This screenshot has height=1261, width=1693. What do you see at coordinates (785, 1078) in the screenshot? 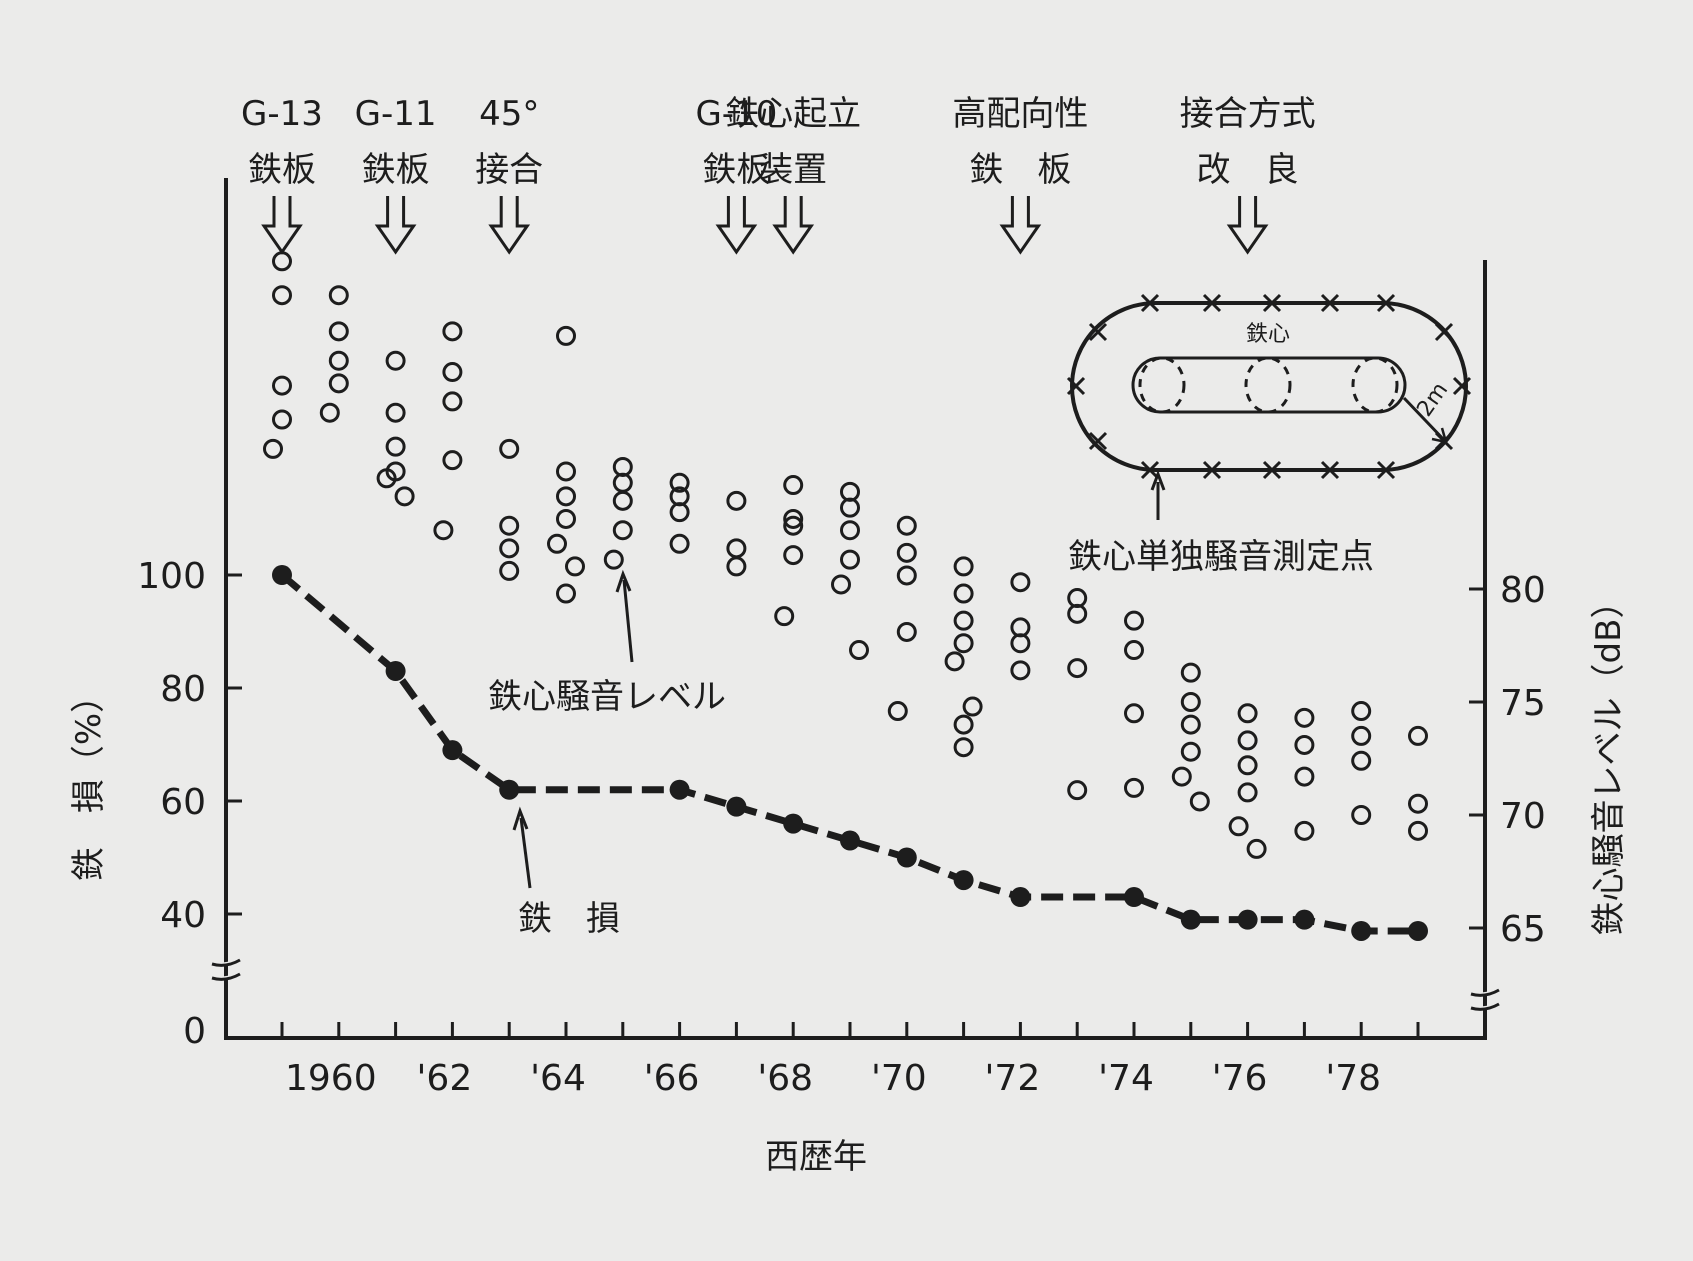
I see `x-tick-label: '68` at bounding box center [785, 1078].